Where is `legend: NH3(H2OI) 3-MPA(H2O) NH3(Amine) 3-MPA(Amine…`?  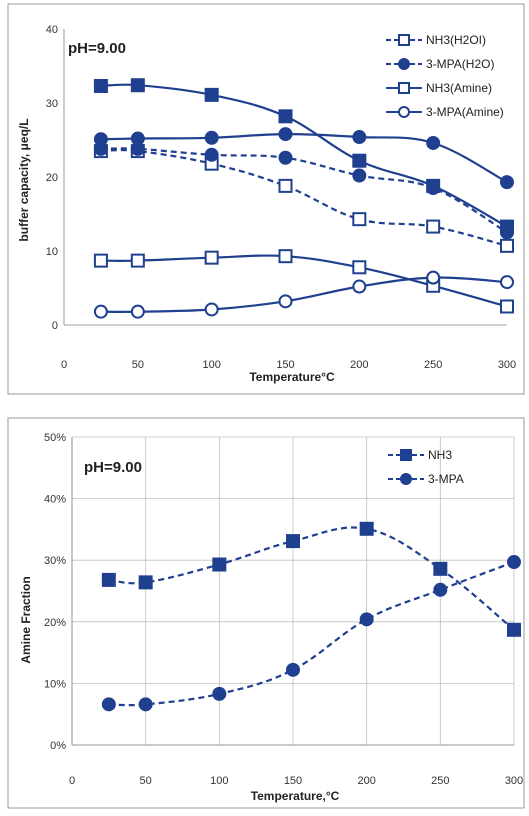 legend: NH3(H2OI) 3-MPA(H2O) NH3(Amine) 3-MPA(Amine… is located at coordinates (445, 76).